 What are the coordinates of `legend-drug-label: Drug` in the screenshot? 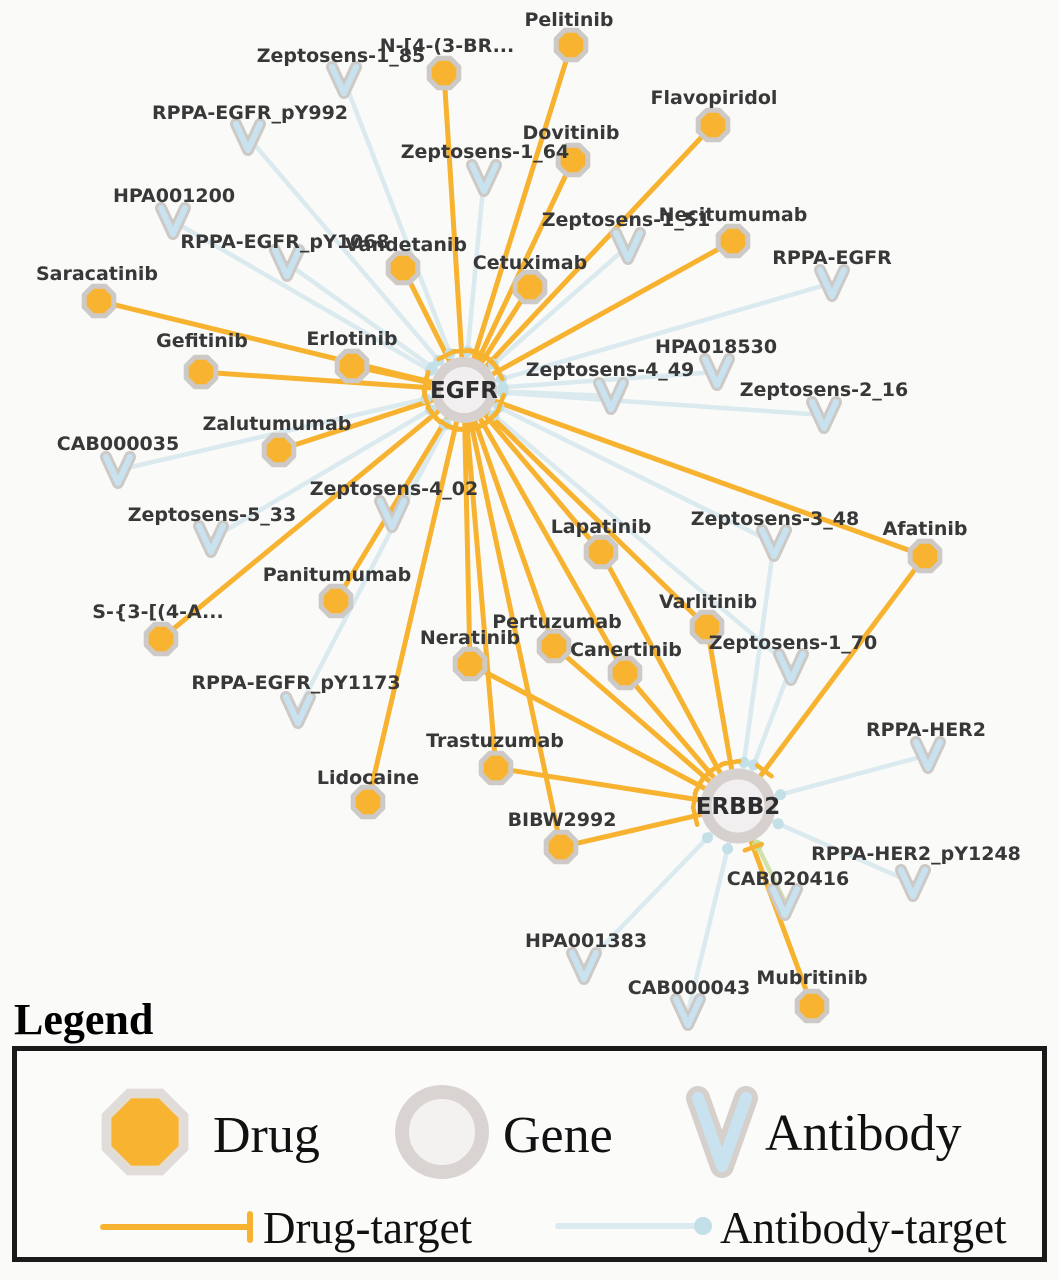 It's located at (266, 1135).